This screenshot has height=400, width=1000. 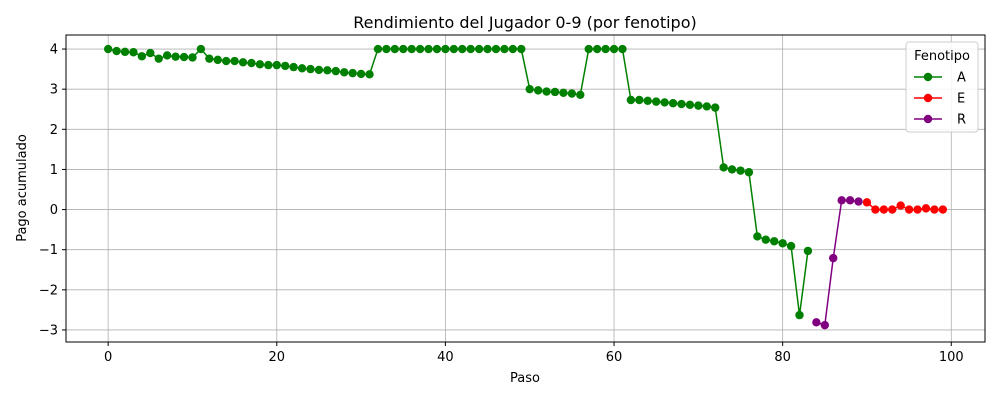 What do you see at coordinates (940, 120) in the screenshot?
I see `legend-entry-R: R` at bounding box center [940, 120].